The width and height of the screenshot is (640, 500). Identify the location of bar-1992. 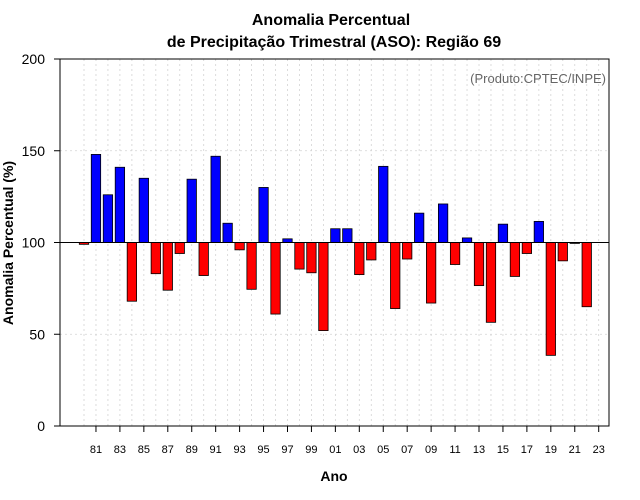
(227, 232).